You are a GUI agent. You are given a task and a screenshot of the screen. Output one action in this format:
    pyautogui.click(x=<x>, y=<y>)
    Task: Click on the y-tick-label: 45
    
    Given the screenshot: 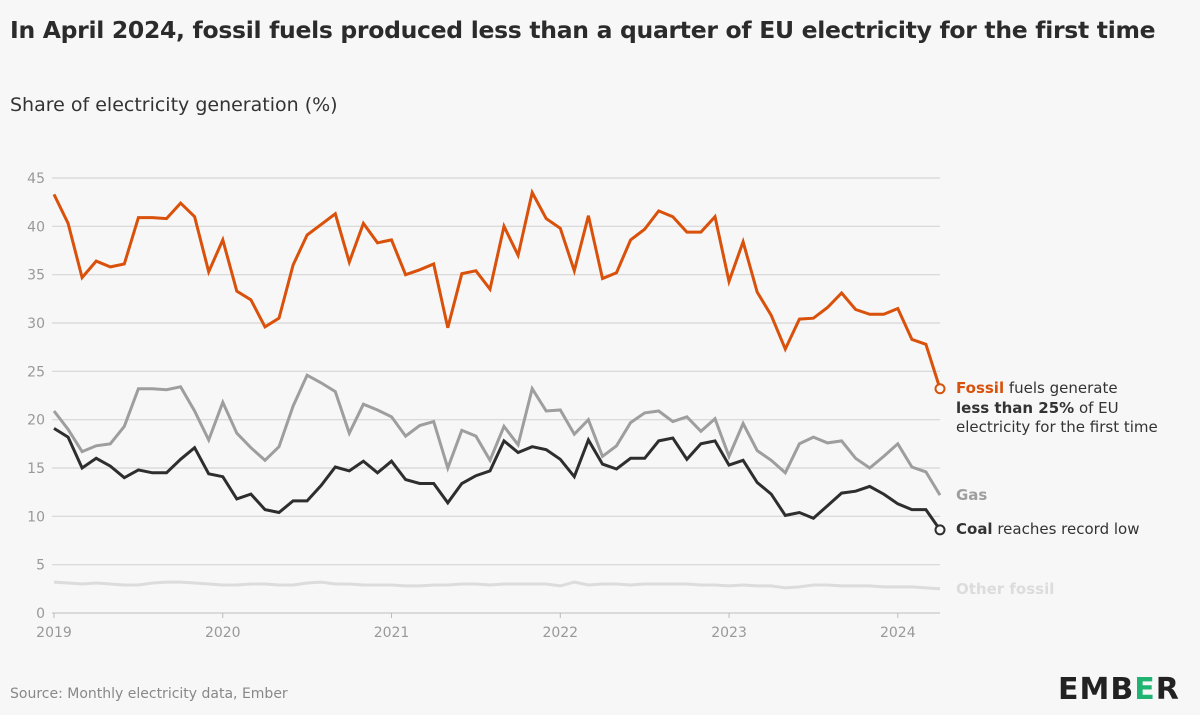 What is the action you would take?
    pyautogui.click(x=36, y=179)
    